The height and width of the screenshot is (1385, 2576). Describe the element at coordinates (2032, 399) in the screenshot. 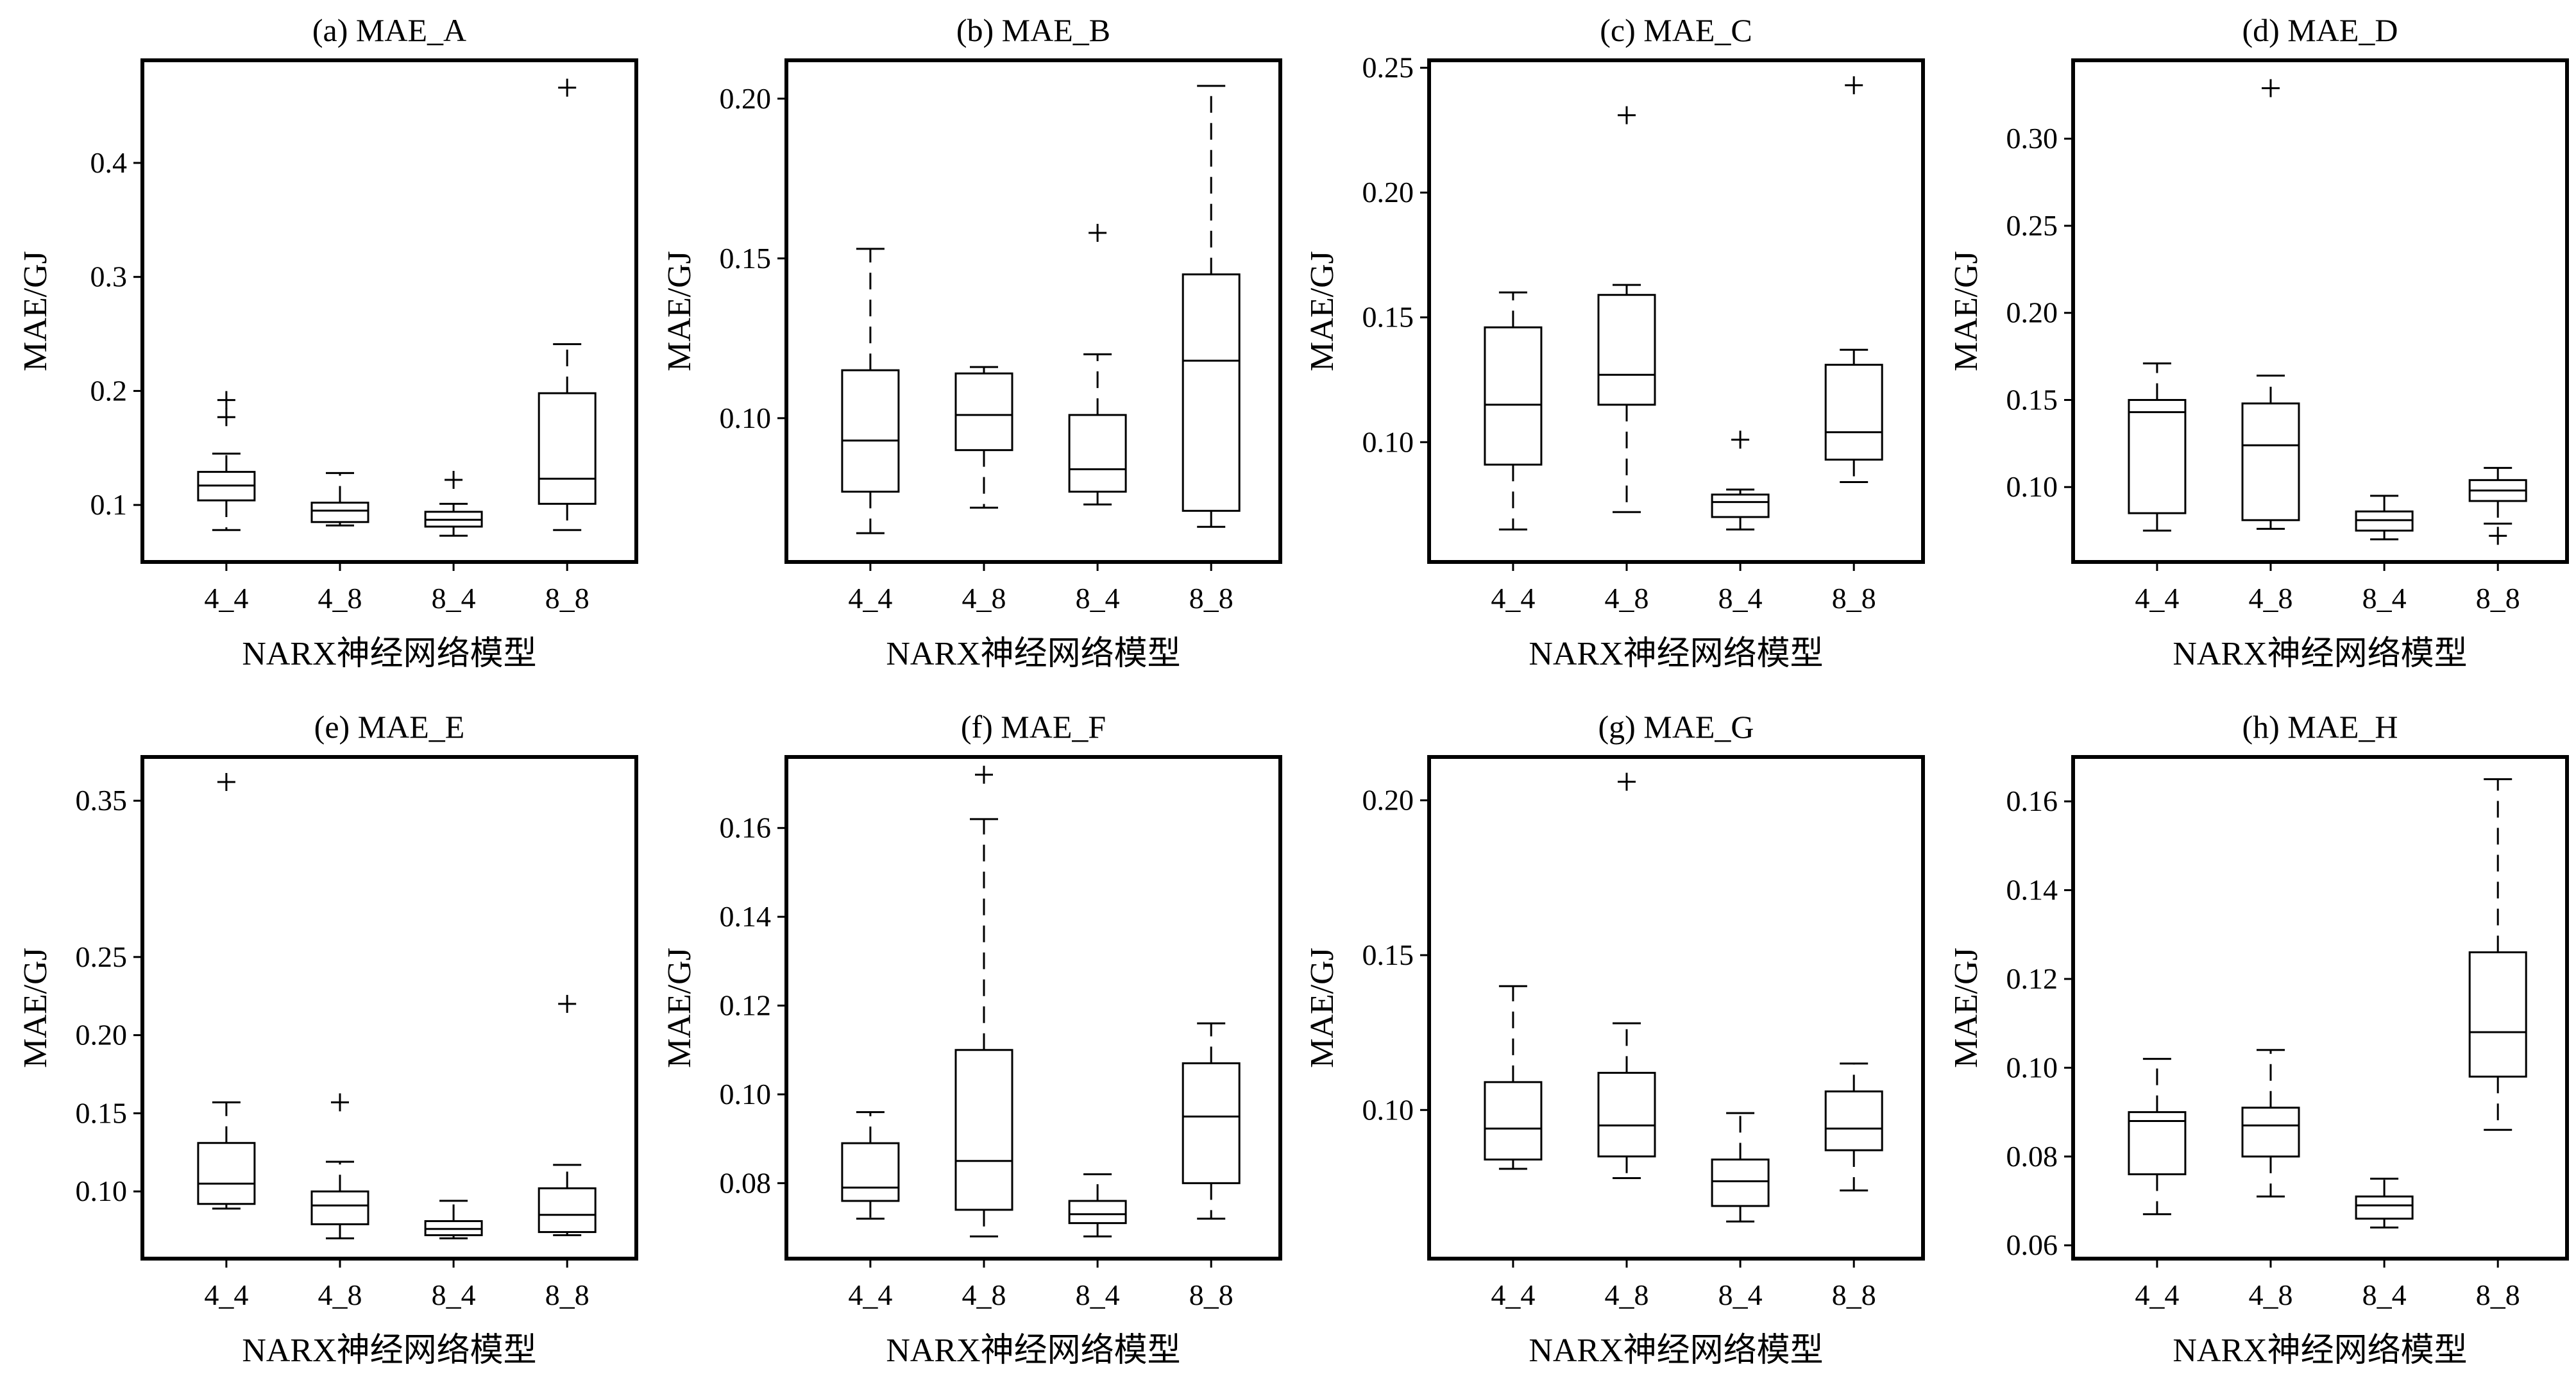

I see `y-tick-label: 0.15` at that location.